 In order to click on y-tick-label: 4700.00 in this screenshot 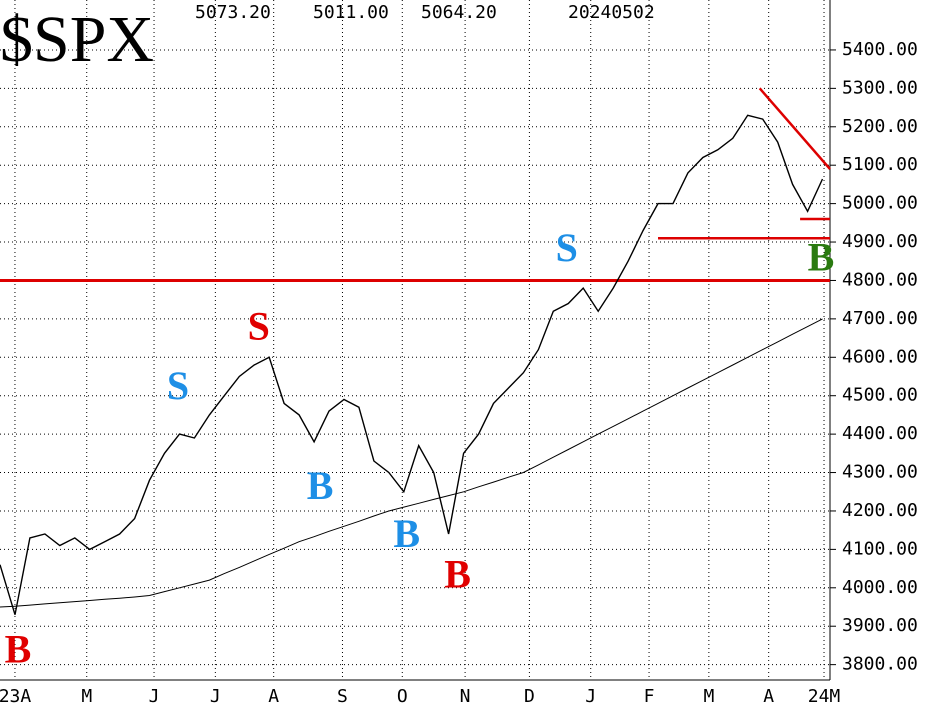, I will do `click(880, 318)`.